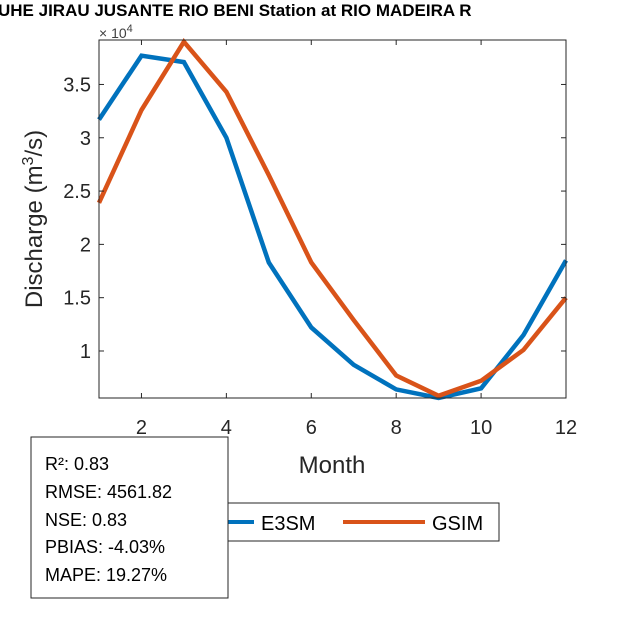  Describe the element at coordinates (226, 428) in the screenshot. I see `x-tick-label: 4` at that location.